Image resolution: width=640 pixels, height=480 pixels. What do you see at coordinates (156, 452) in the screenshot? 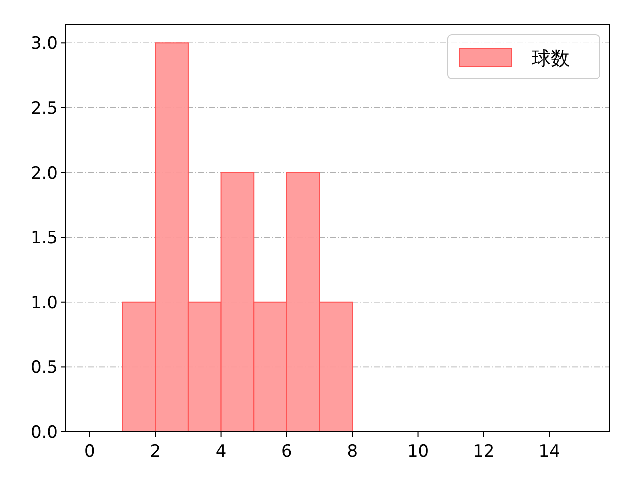
I see `x-tick-label: 2` at bounding box center [156, 452].